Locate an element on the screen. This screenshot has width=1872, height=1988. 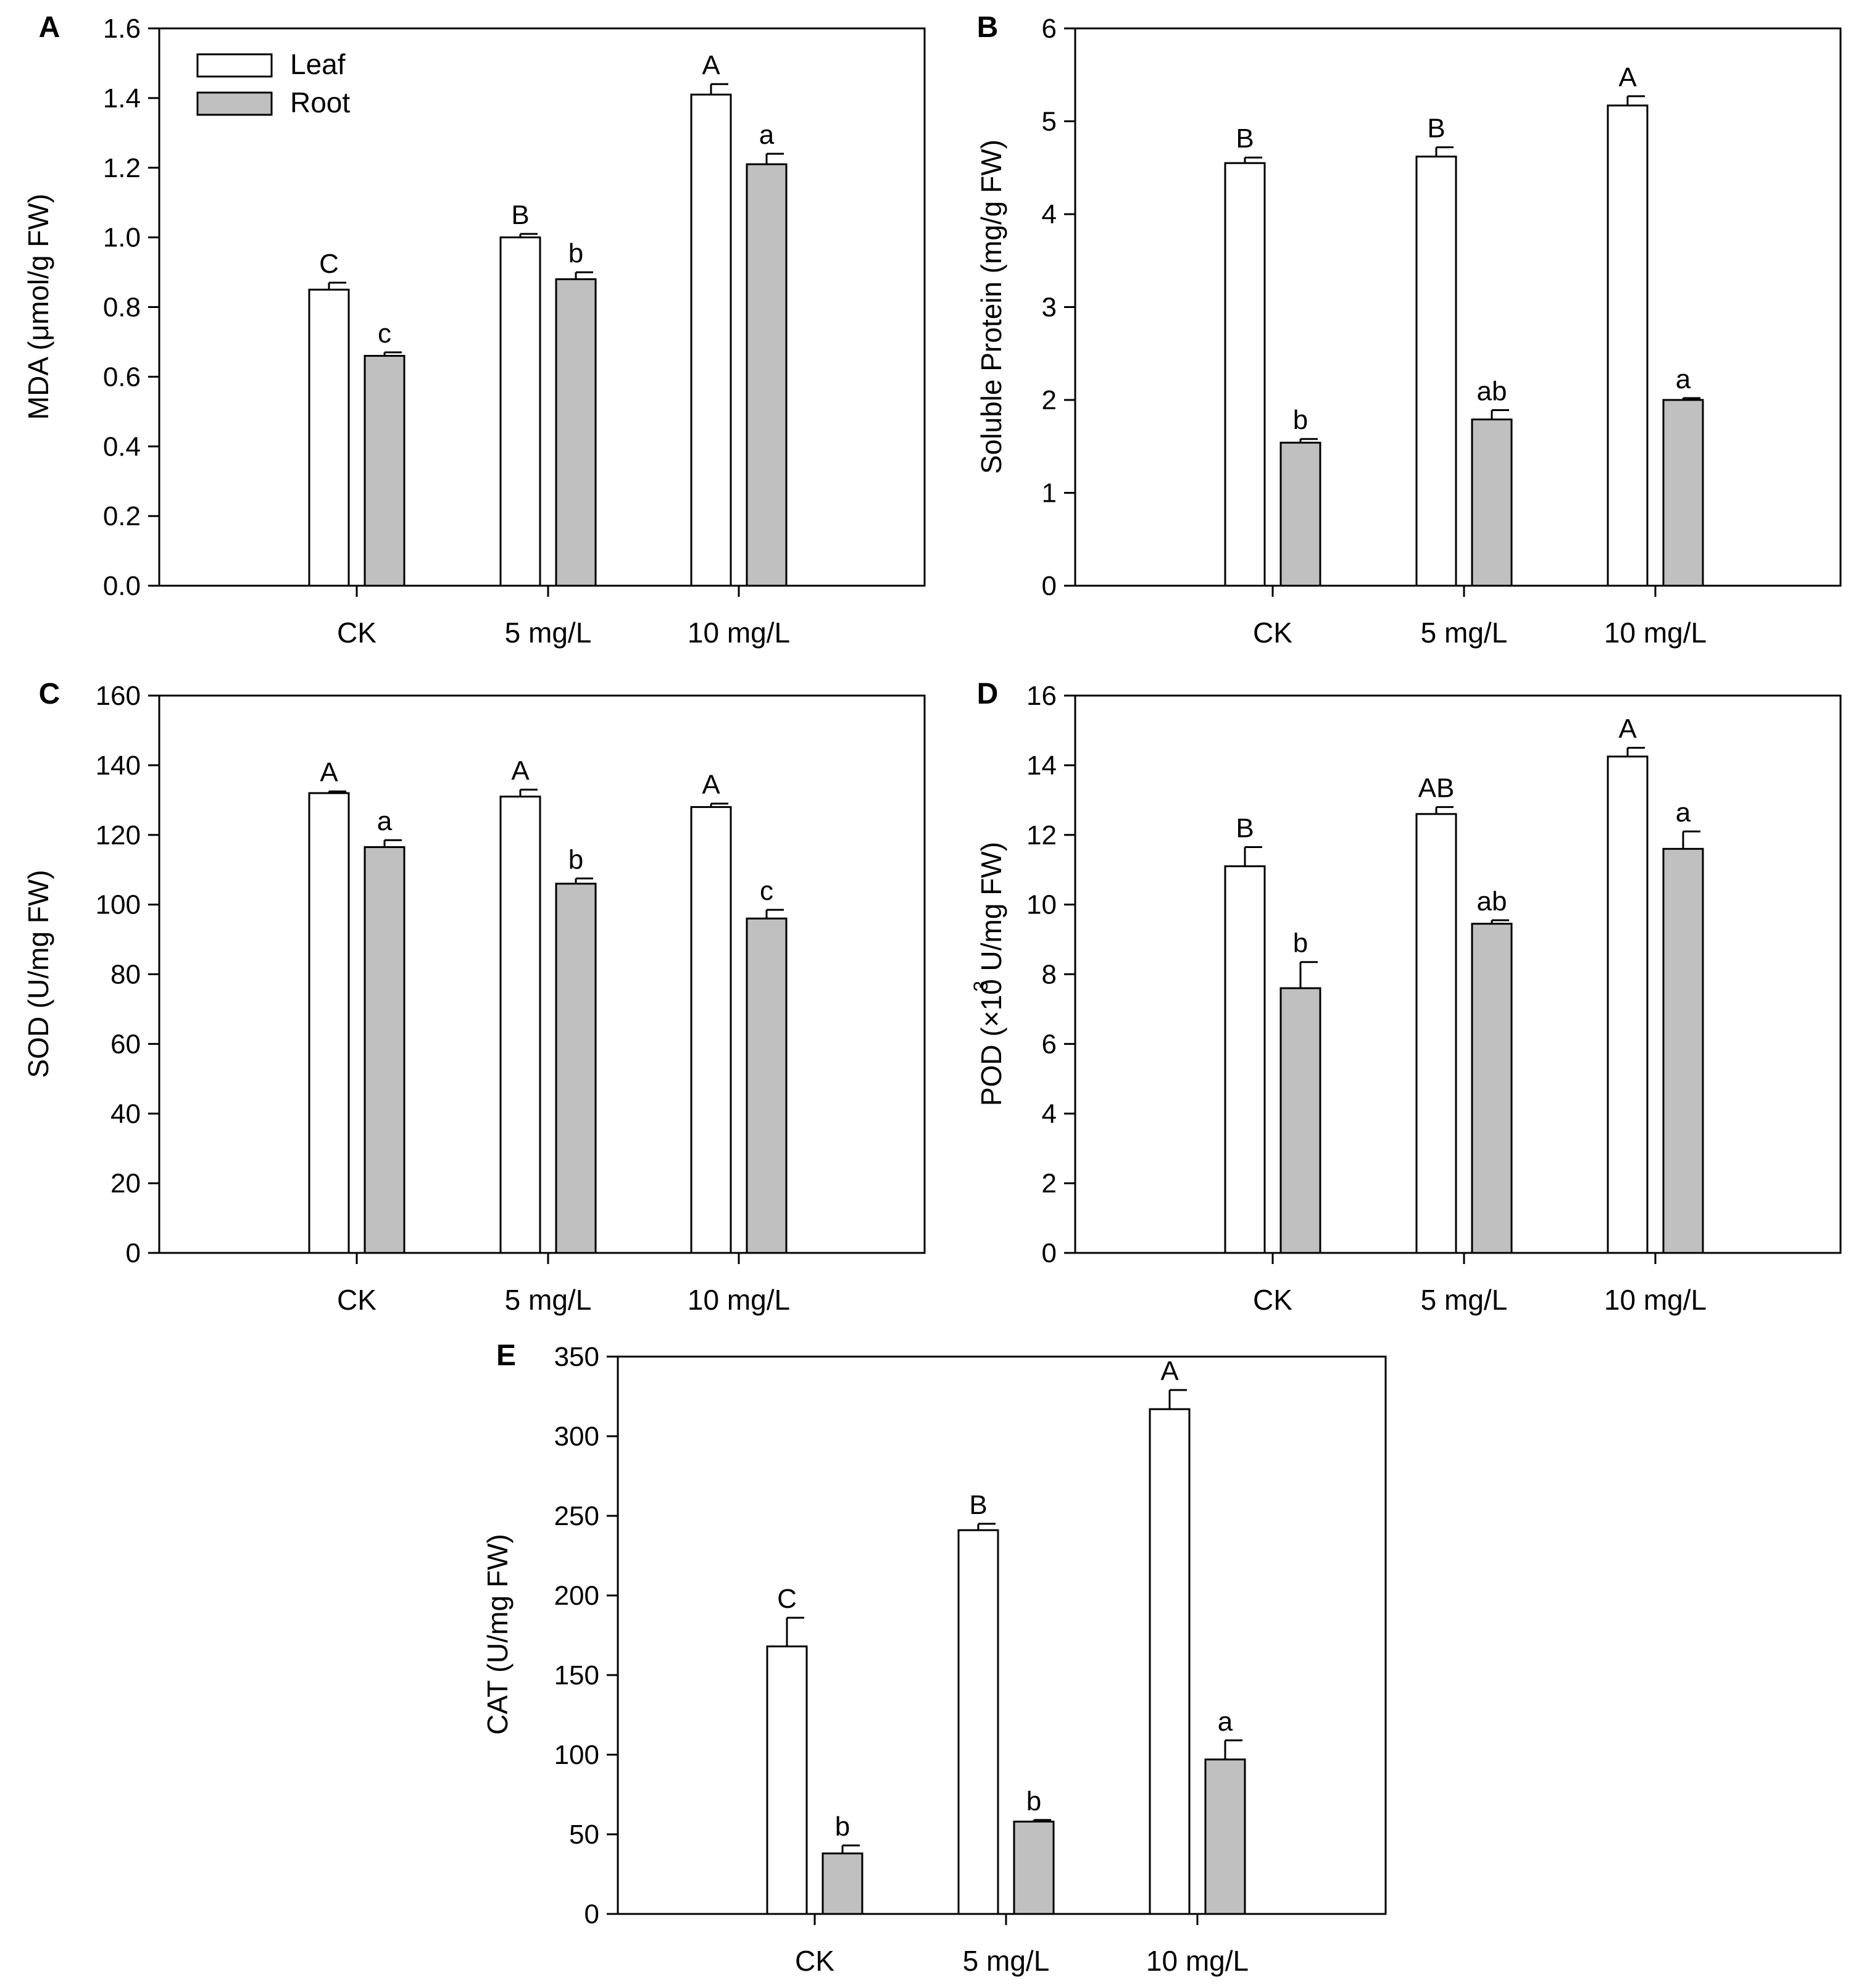
y-tick-label: 14 is located at coordinates (1041, 766).